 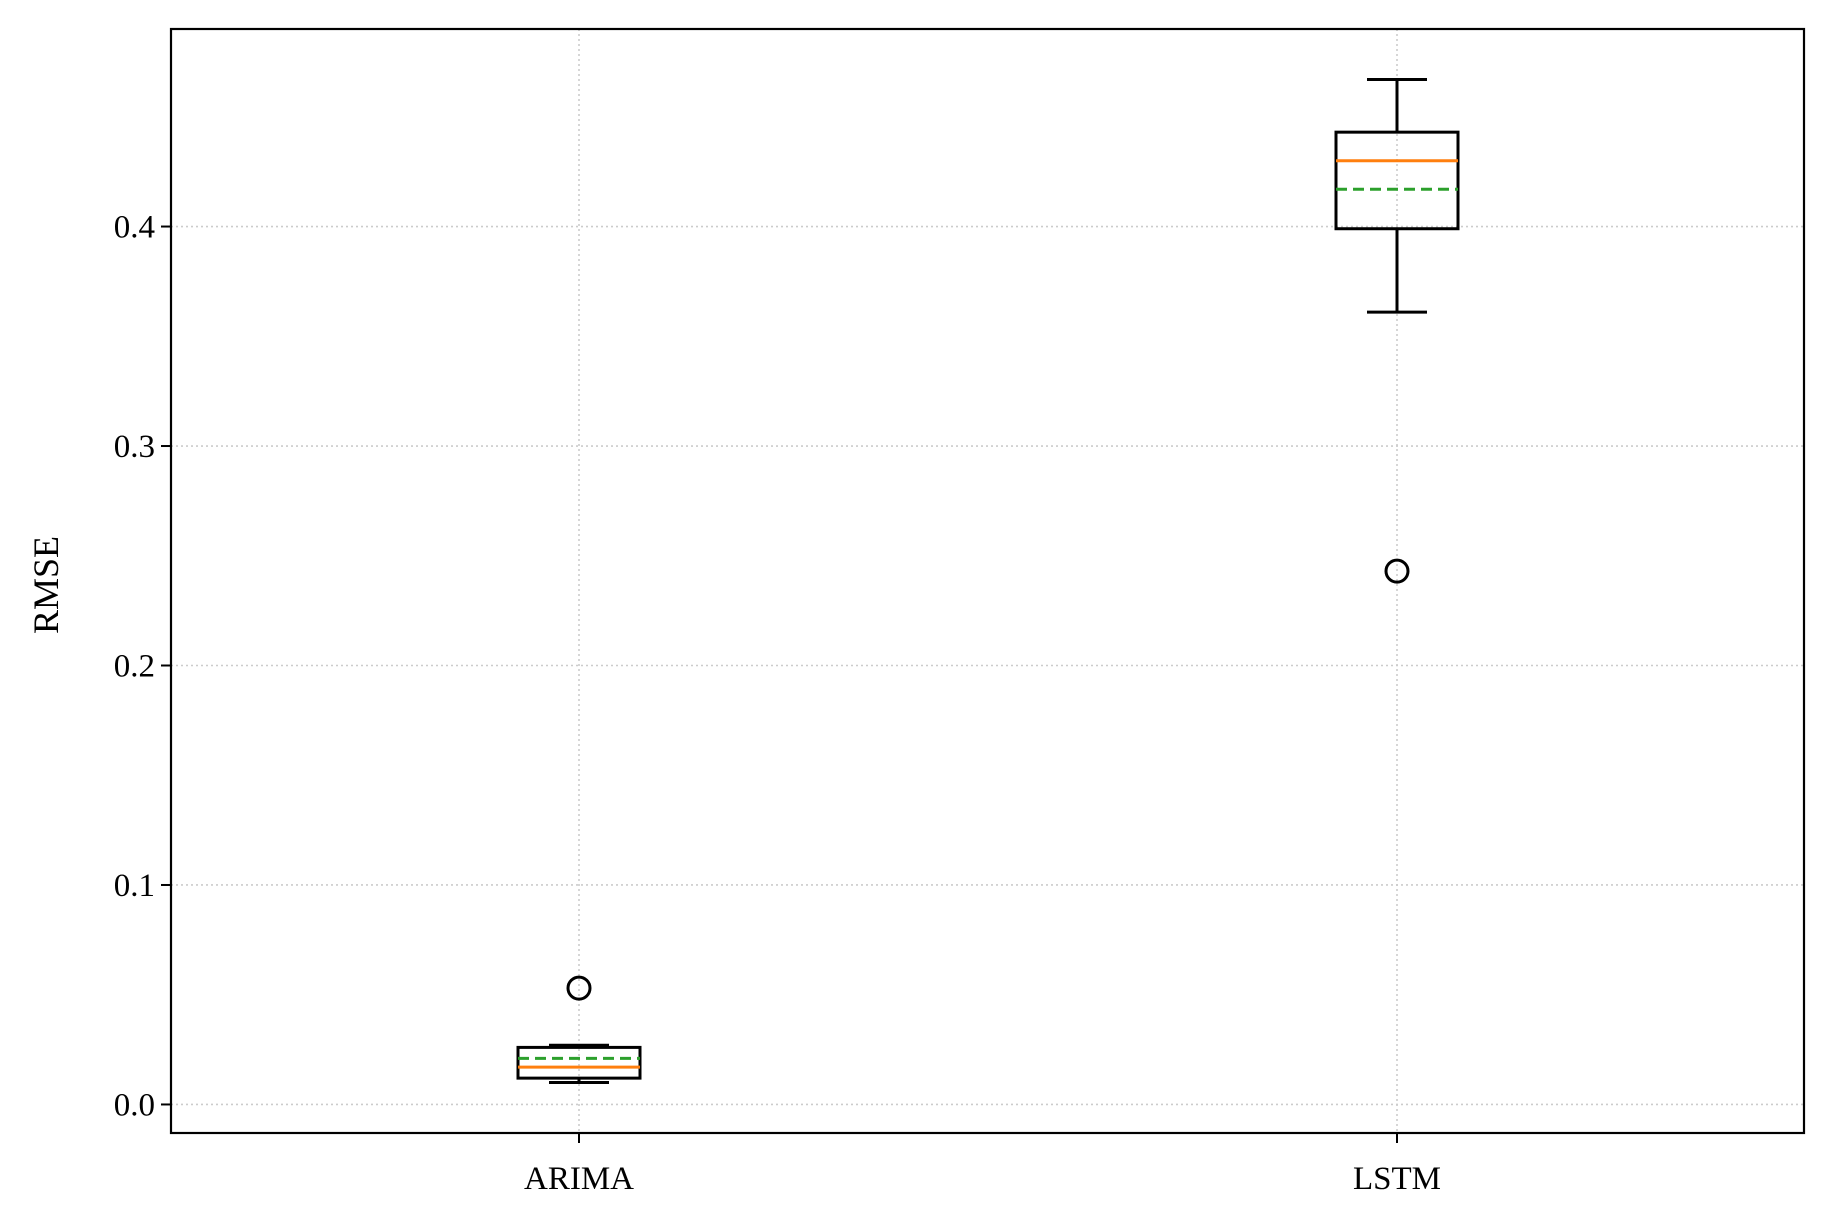 What do you see at coordinates (134, 886) in the screenshot?
I see `y-tick-label: 0.1` at bounding box center [134, 886].